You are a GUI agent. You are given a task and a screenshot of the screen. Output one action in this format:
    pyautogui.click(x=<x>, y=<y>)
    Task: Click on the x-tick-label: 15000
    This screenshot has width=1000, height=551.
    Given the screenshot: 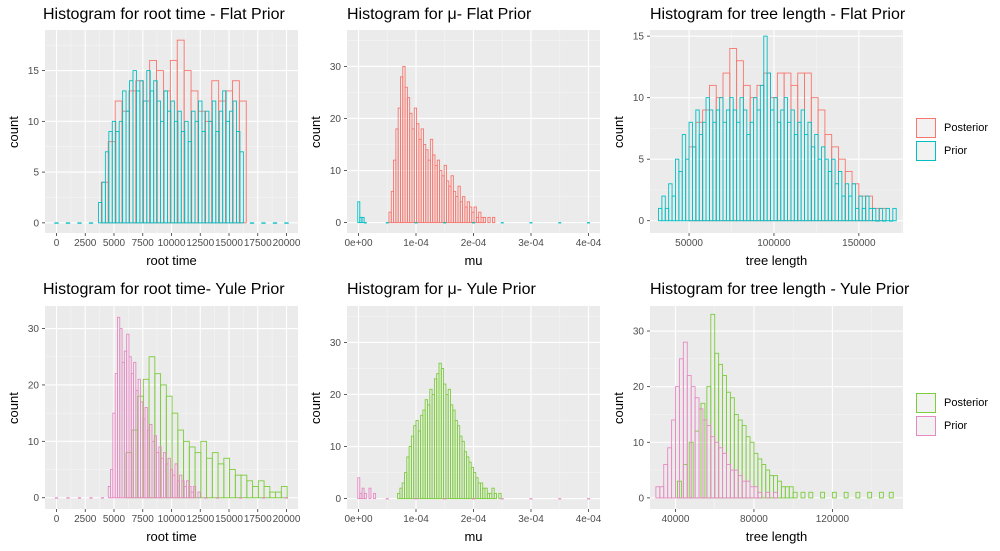 What is the action you would take?
    pyautogui.click(x=229, y=519)
    